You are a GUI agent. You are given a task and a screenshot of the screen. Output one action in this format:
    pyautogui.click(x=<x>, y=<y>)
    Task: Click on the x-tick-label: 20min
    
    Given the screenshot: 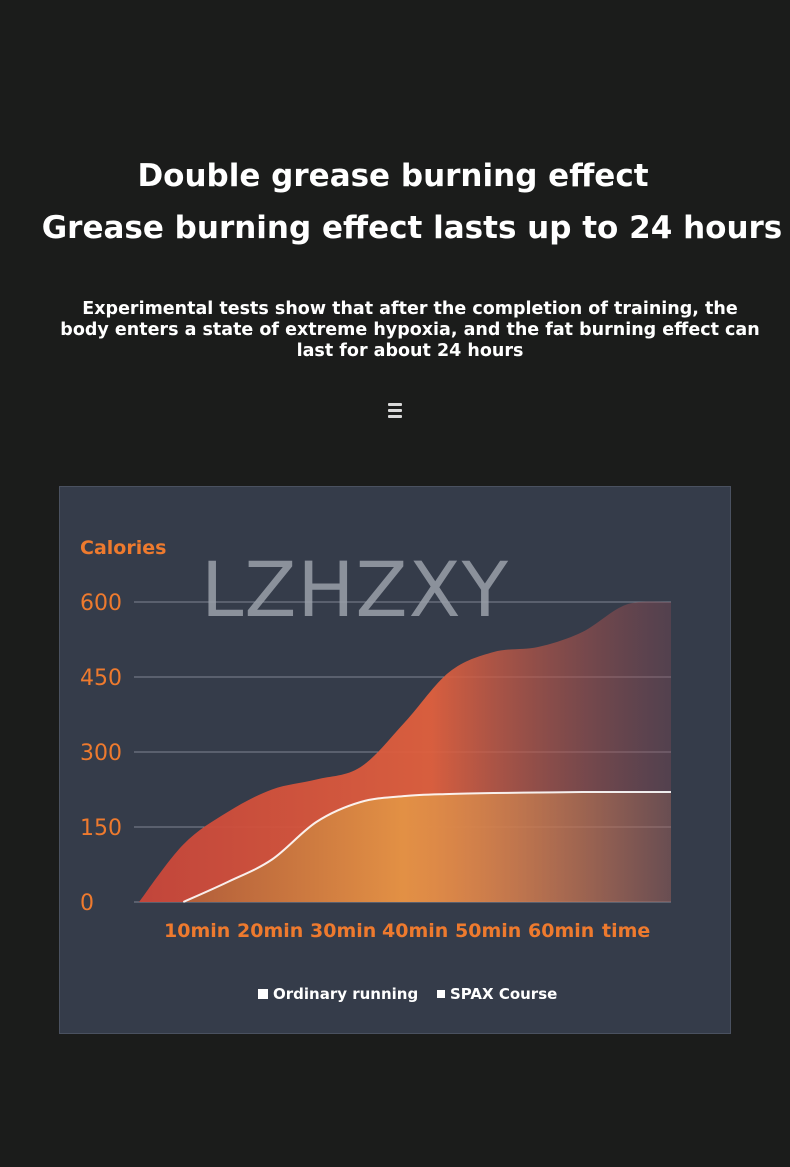 What is the action you would take?
    pyautogui.click(x=270, y=931)
    